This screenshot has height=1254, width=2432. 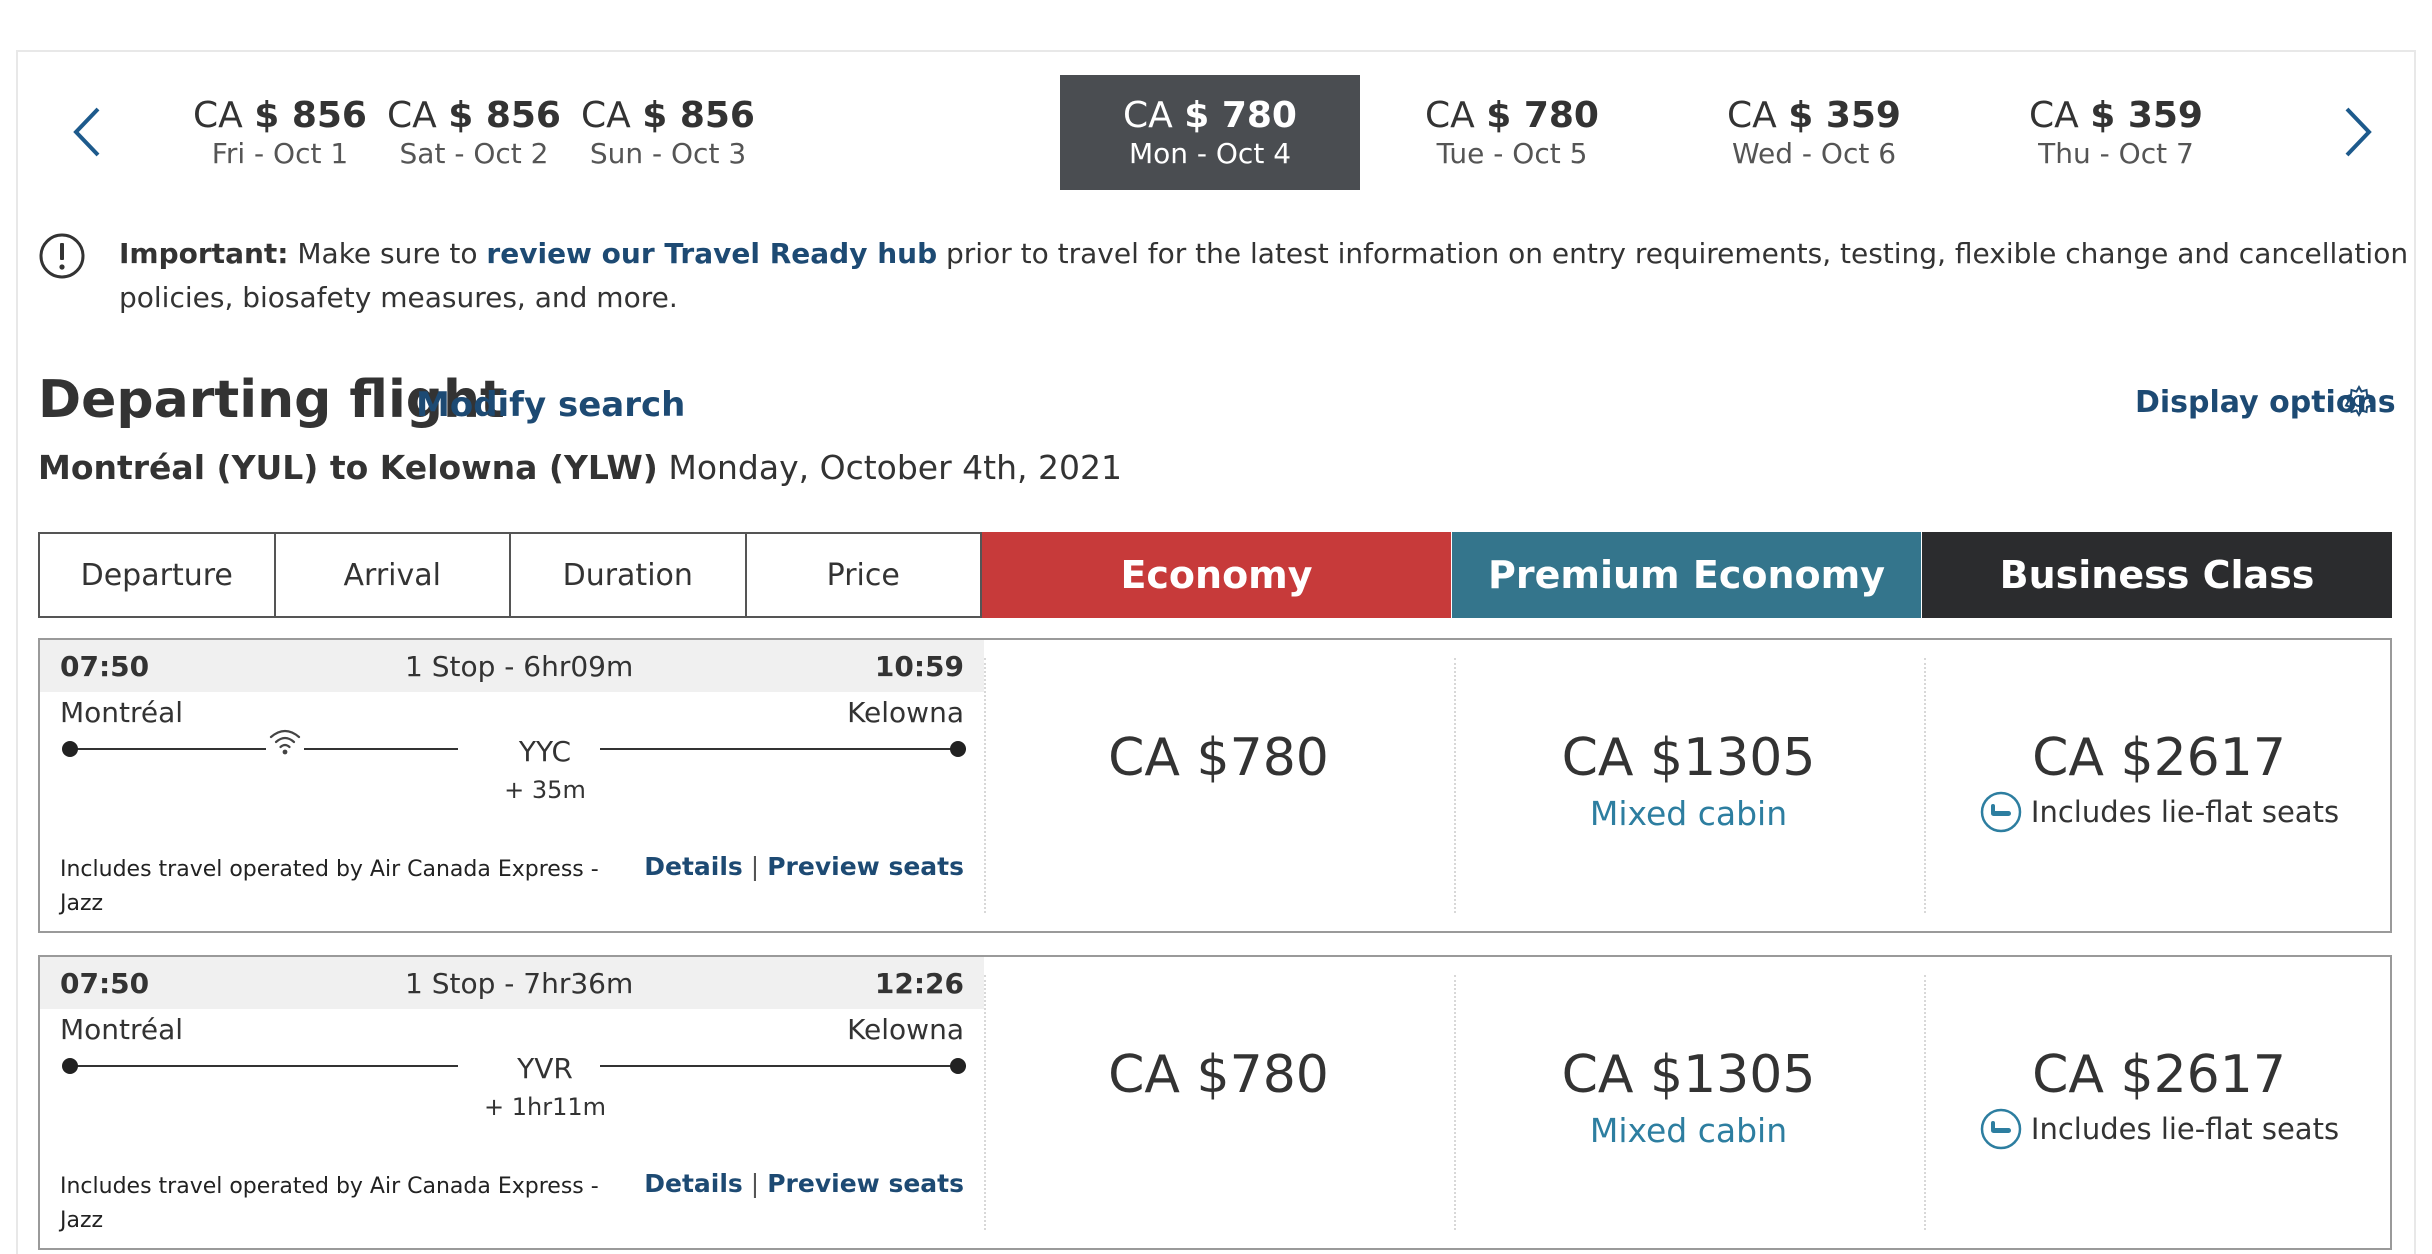 I want to click on connection-airport: YVR, so click(x=545, y=1068).